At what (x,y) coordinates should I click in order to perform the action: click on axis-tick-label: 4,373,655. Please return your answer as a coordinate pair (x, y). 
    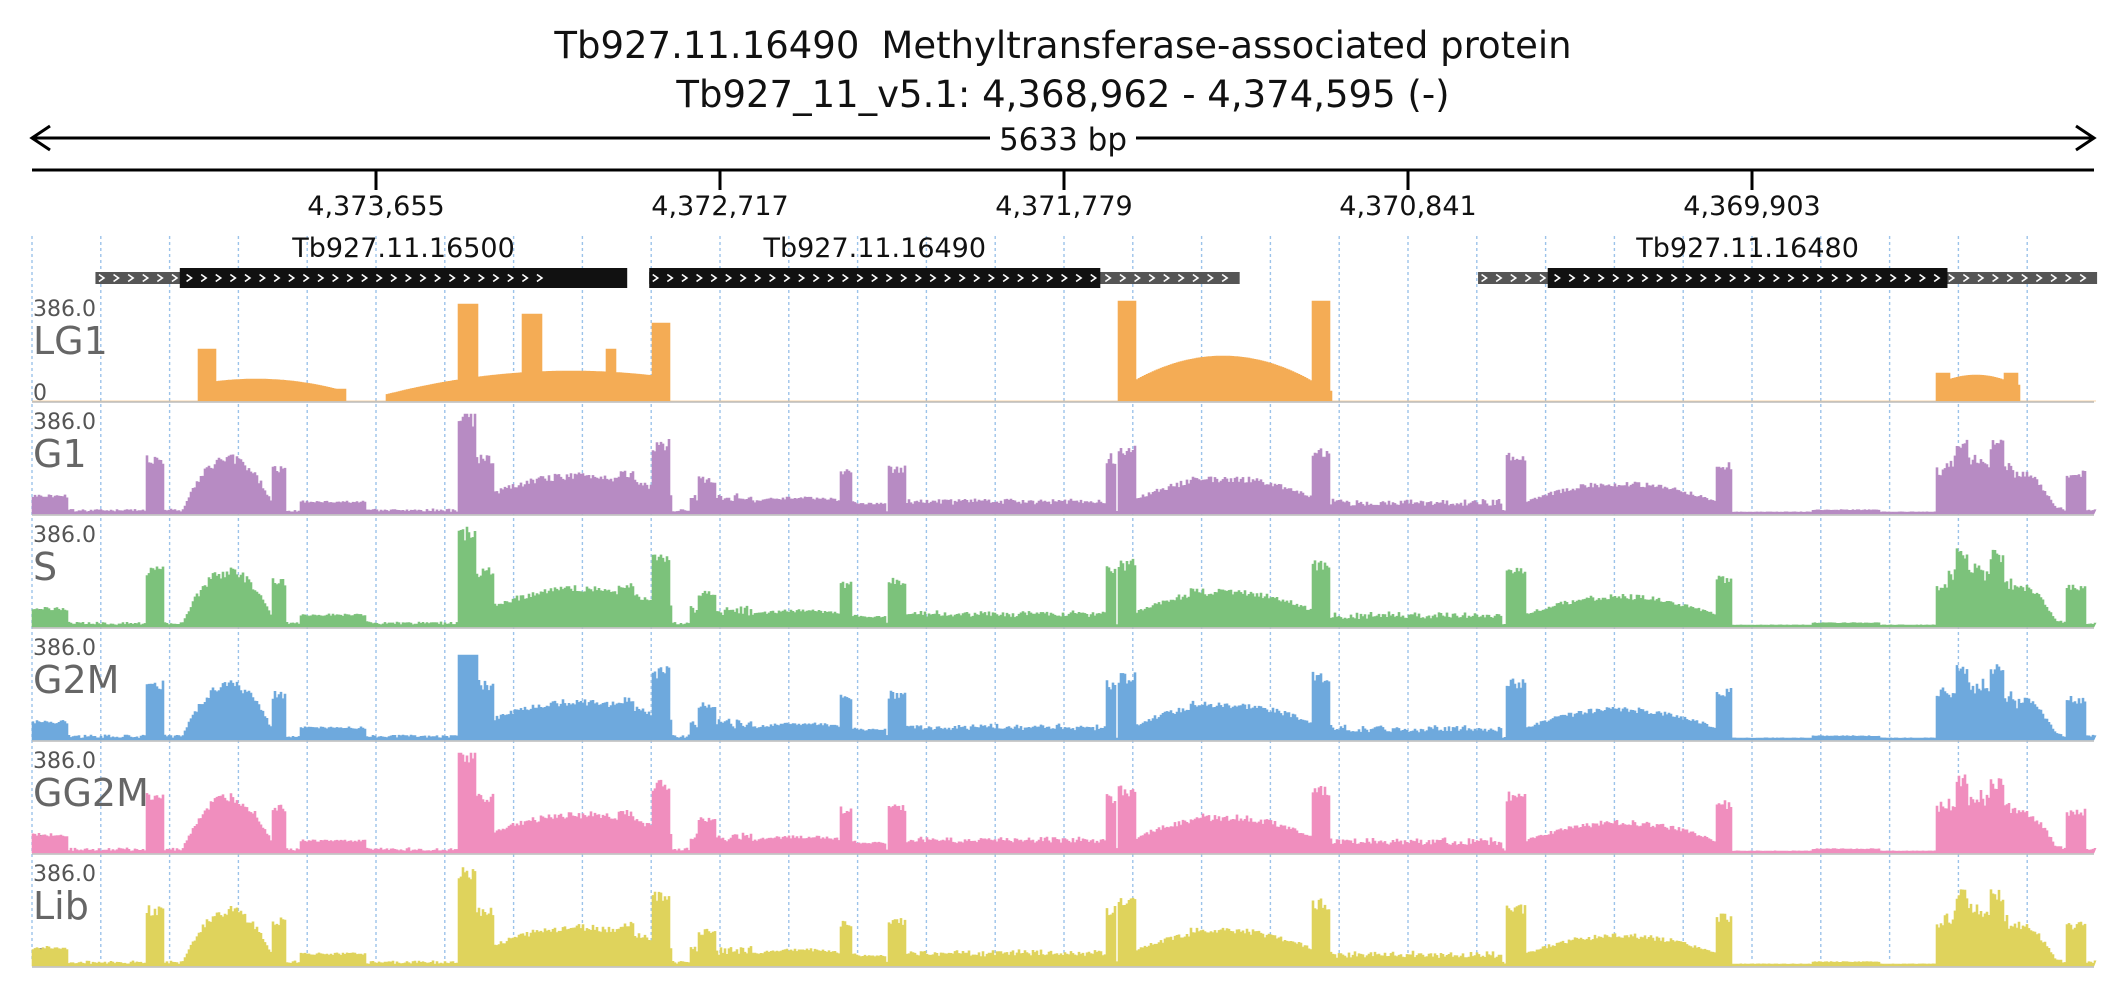
    Looking at the image, I should click on (375, 206).